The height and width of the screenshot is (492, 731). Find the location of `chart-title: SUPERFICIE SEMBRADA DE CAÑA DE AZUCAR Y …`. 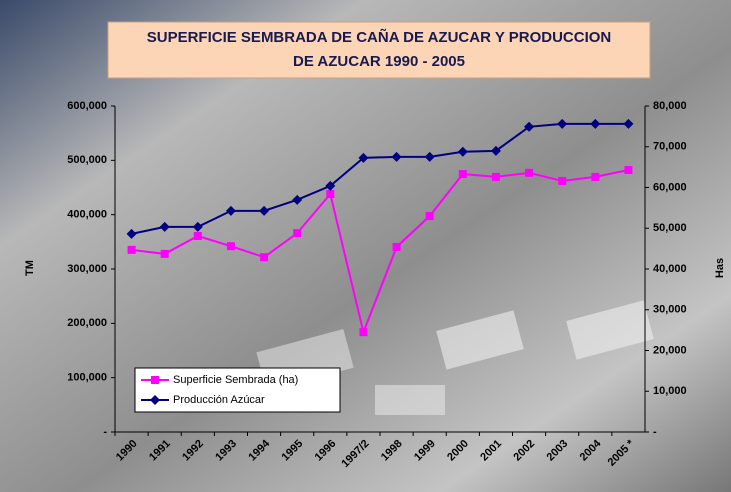

chart-title: SUPERFICIE SEMBRADA DE CAÑA DE AZUCAR Y … is located at coordinates (379, 37).